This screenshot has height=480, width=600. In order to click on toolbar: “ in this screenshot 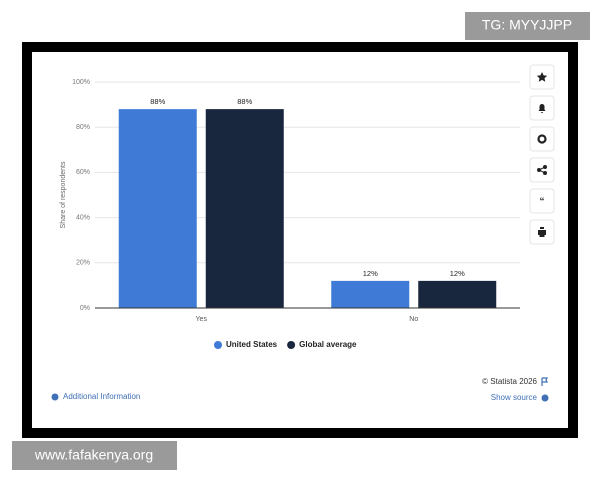, I will do `click(542, 154)`.